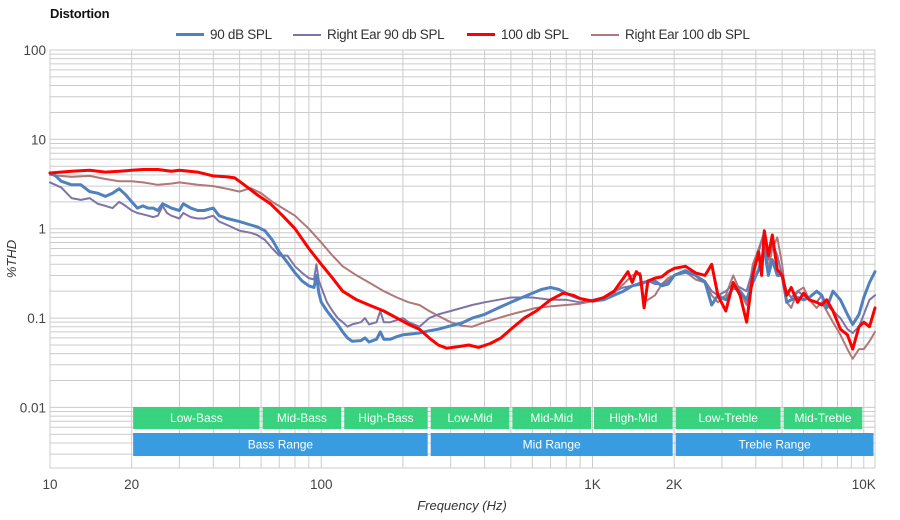  I want to click on y-tick-label: 100, so click(34, 50).